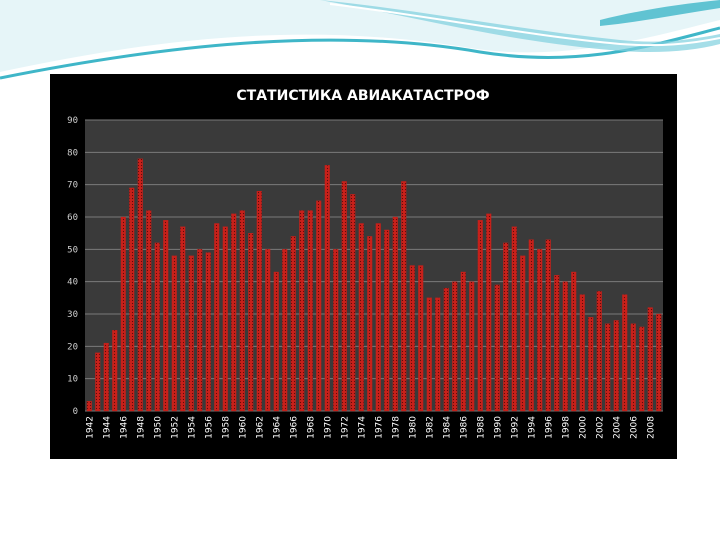  Describe the element at coordinates (412, 338) in the screenshot. I see `bar-1980` at that location.